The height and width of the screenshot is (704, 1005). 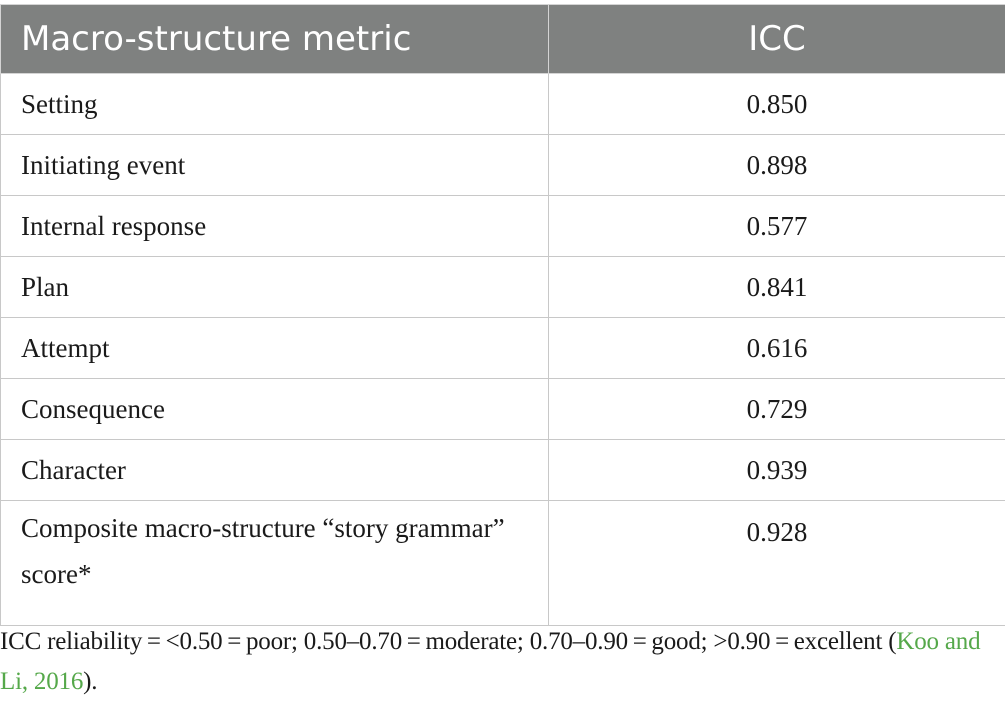 I want to click on metric-cell: Attempt, so click(x=274, y=348).